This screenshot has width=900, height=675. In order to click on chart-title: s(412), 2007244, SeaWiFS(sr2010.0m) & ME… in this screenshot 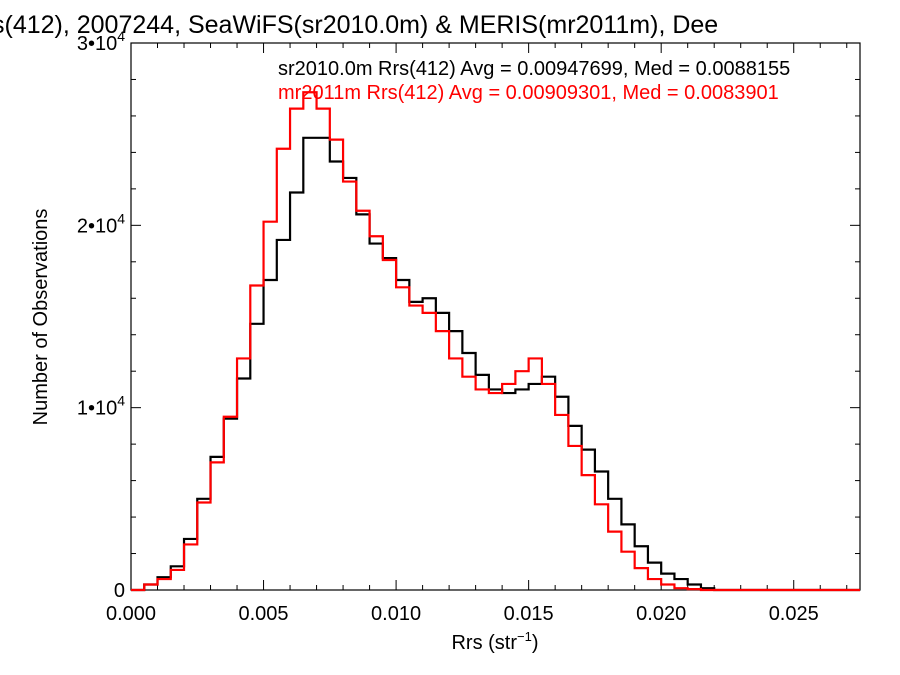, I will do `click(359, 25)`.